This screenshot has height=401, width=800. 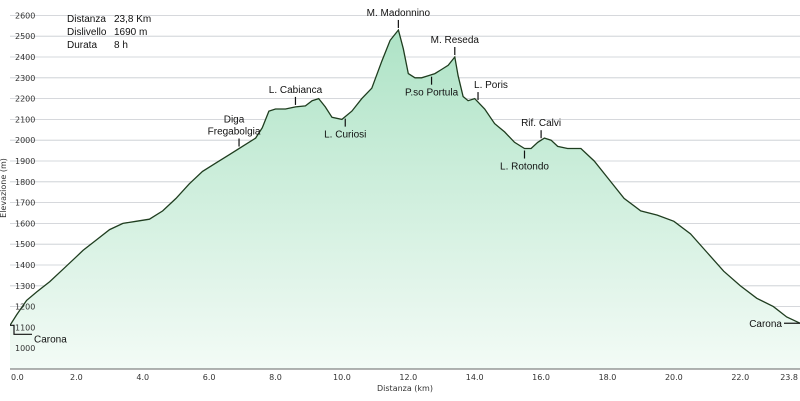 What do you see at coordinates (296, 90) in the screenshot?
I see `annotation-label: L. Cabianca` at bounding box center [296, 90].